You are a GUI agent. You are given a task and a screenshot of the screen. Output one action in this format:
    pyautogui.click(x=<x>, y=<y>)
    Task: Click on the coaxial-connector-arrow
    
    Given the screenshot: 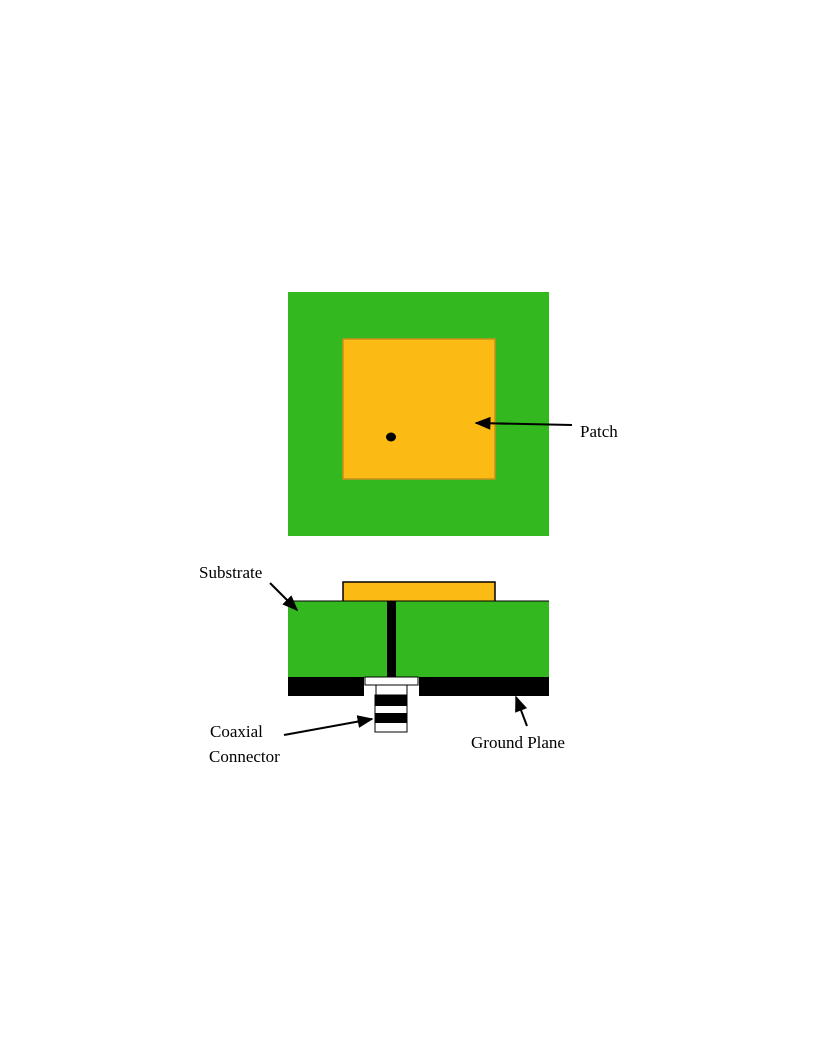 What is the action you would take?
    pyautogui.click(x=328, y=725)
    